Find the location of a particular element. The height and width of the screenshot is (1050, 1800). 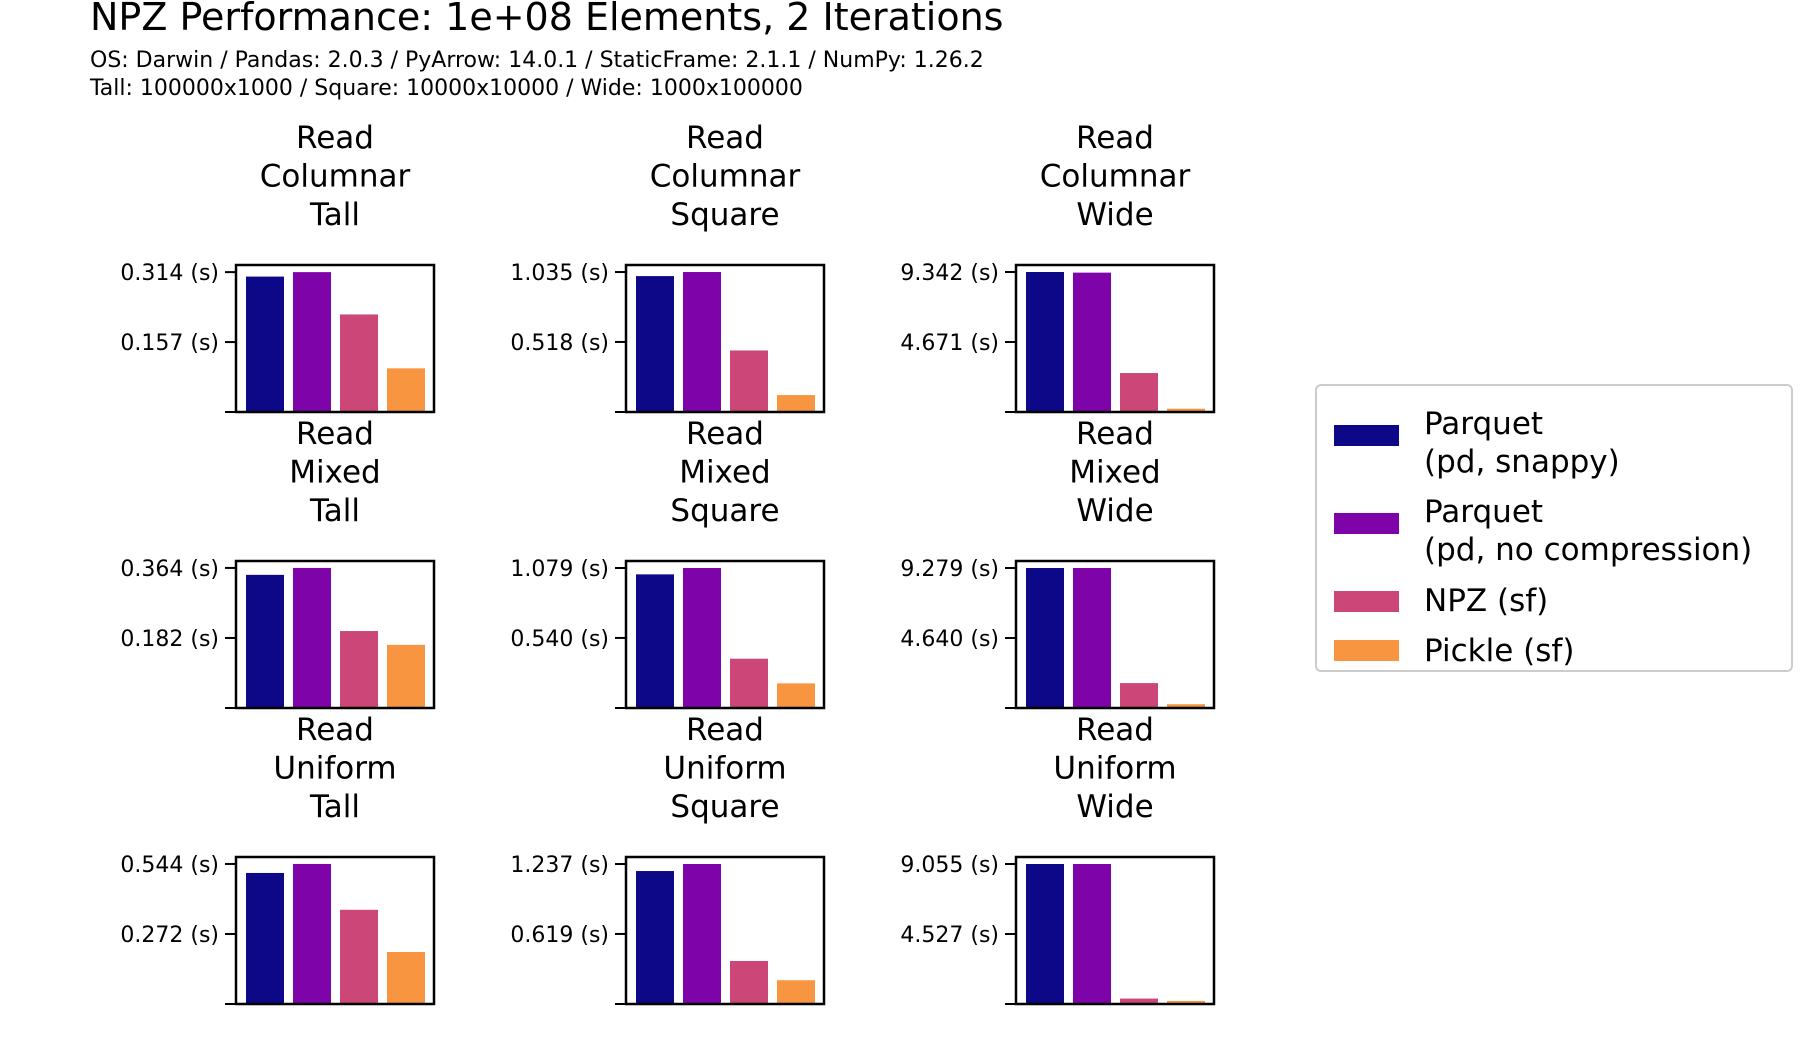

y-tick-label: 0.544 (s) is located at coordinates (169, 865).